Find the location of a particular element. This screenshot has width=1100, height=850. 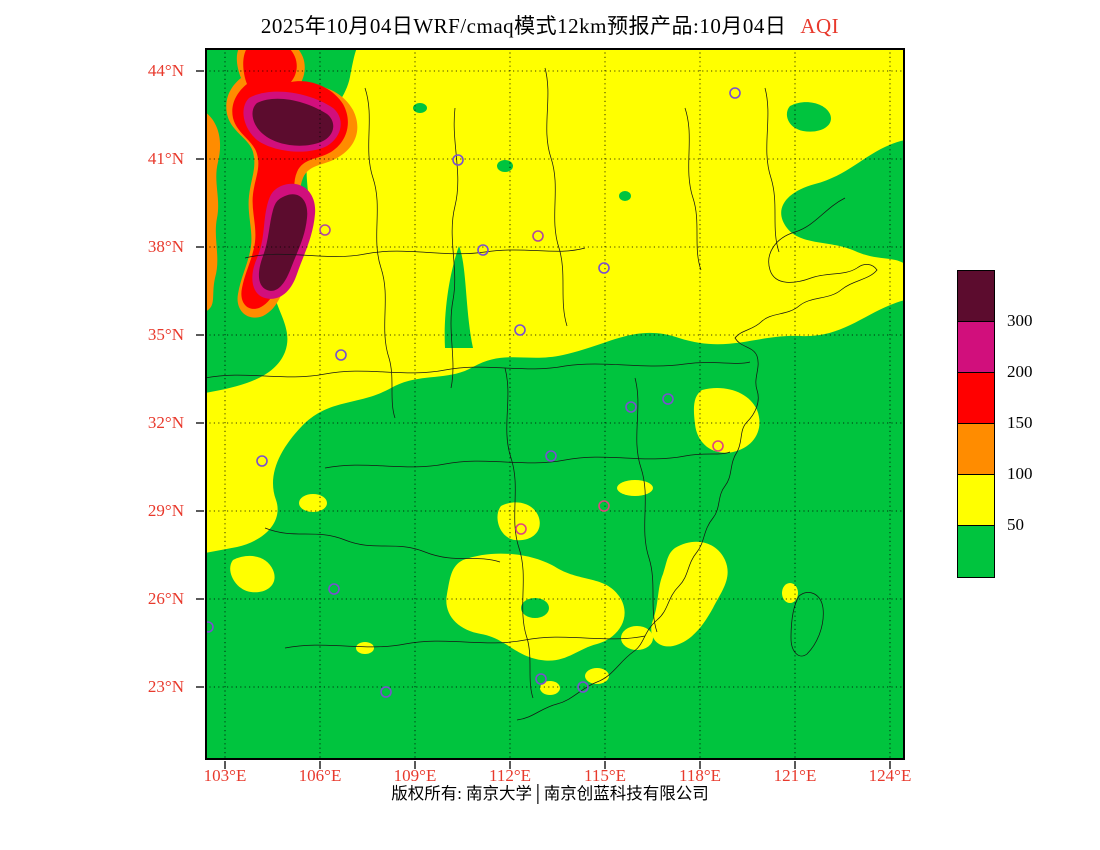

lon-tick-label: 124°E is located at coordinates (890, 775).